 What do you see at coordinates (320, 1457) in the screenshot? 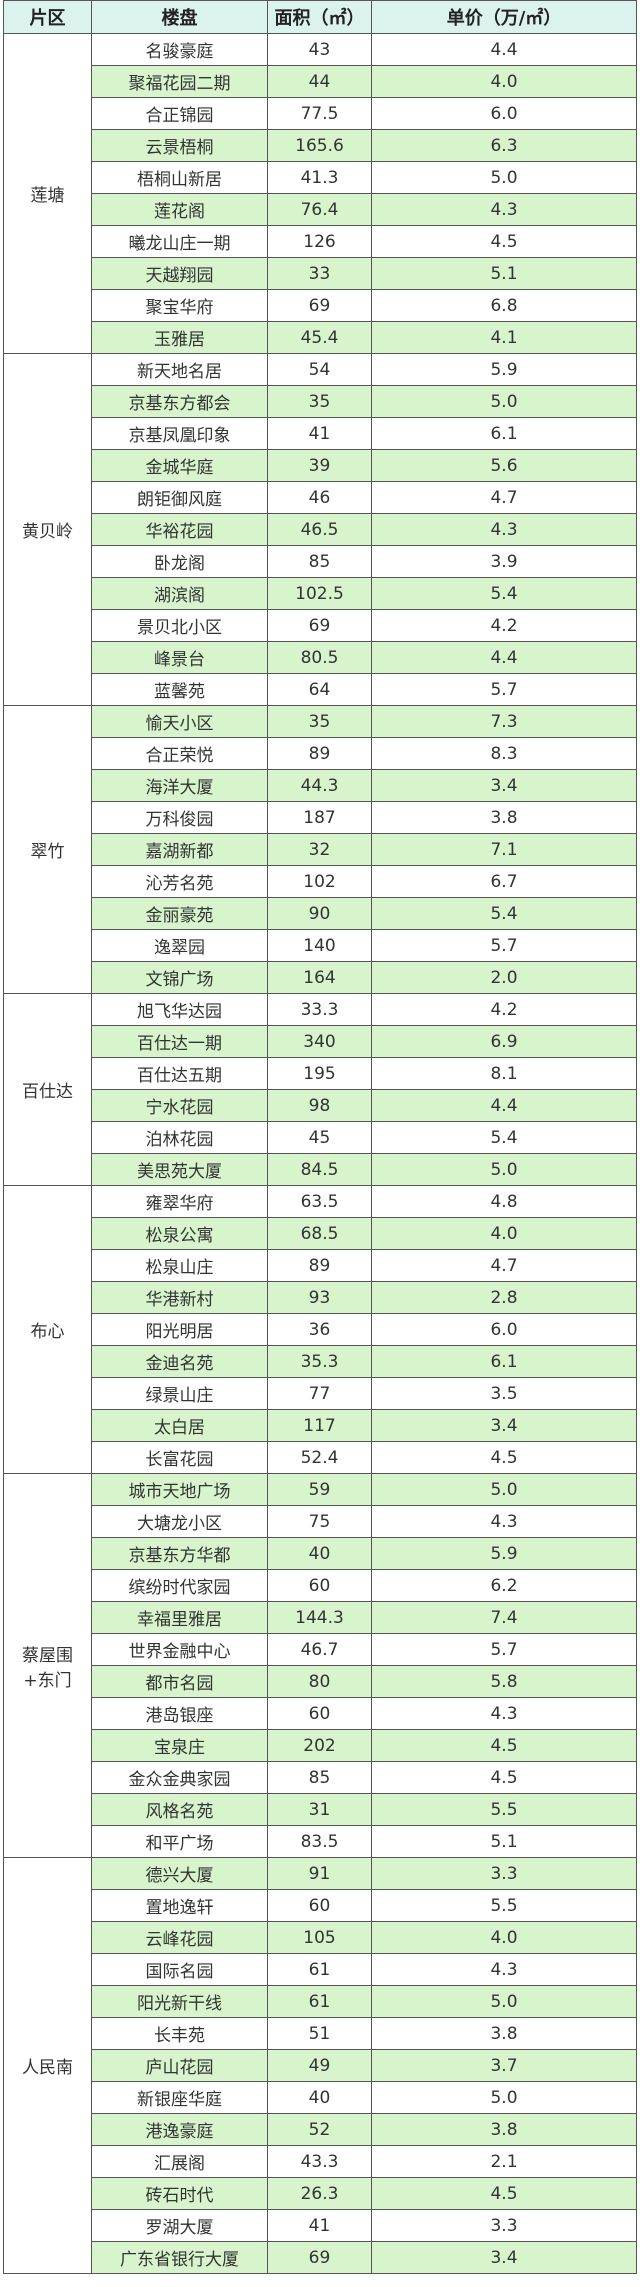
I see `table-row: 长富花园 52.4 4.5` at bounding box center [320, 1457].